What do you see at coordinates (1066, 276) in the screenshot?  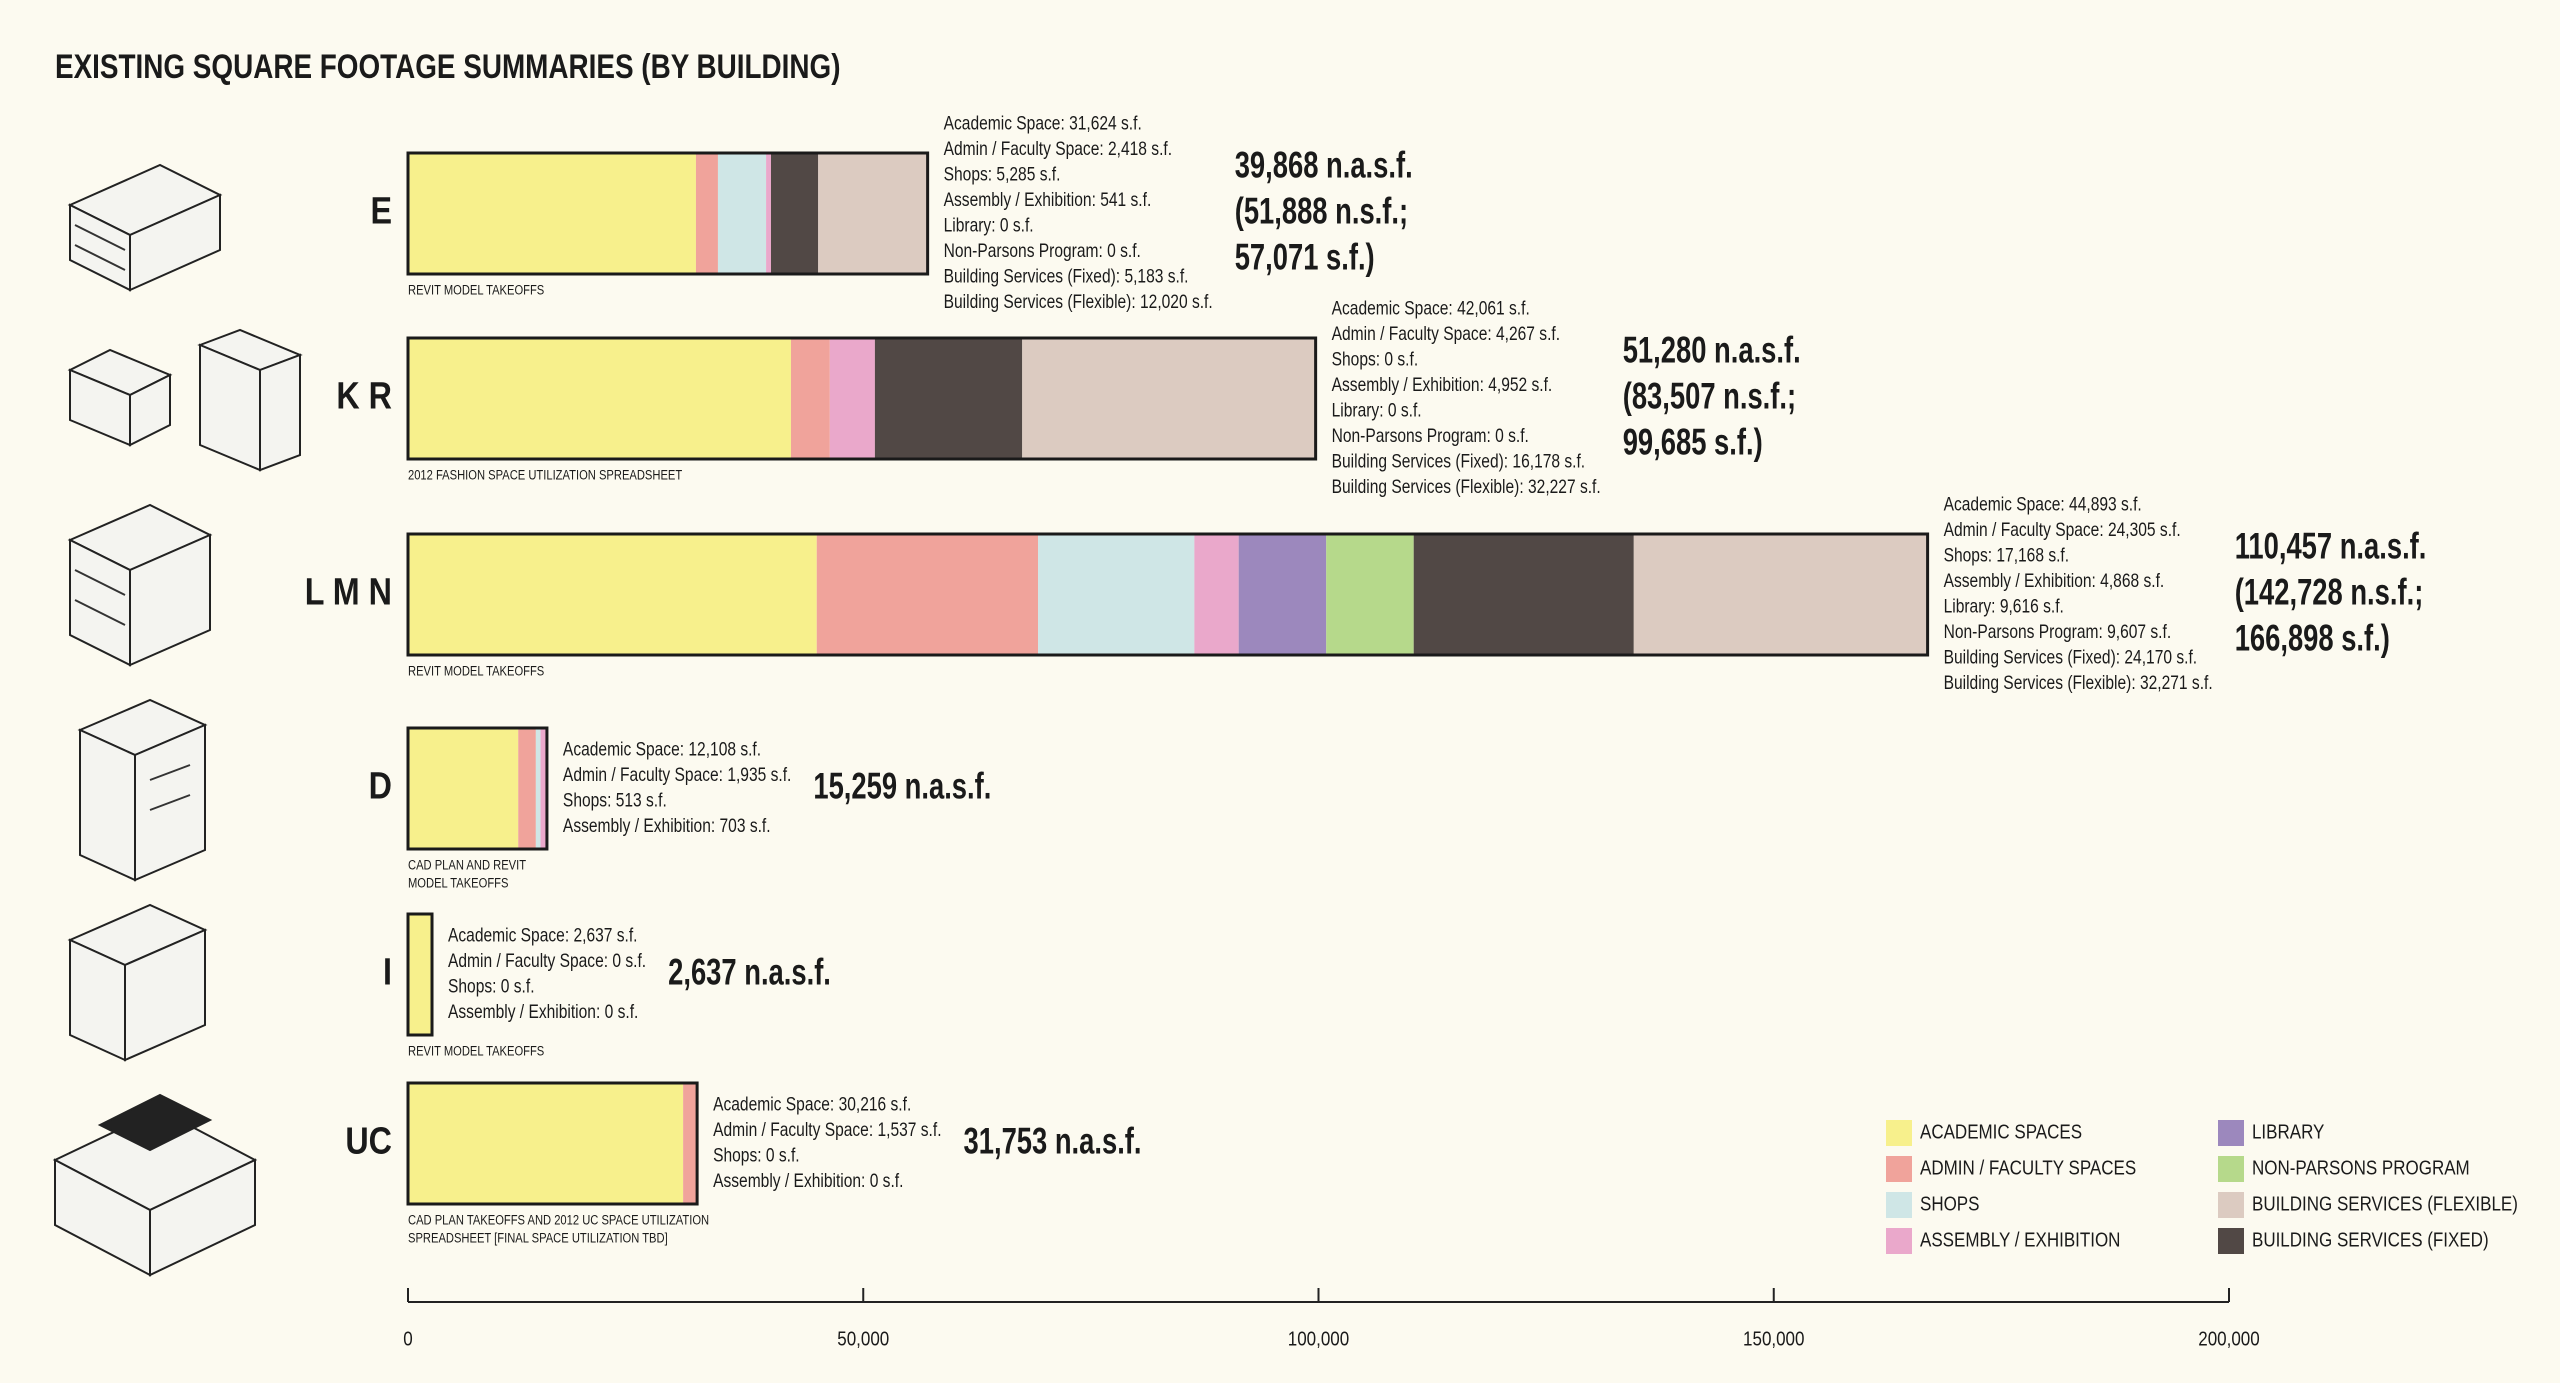 I see `value-label: Building Services (Fixed): 5,183 s.f.` at bounding box center [1066, 276].